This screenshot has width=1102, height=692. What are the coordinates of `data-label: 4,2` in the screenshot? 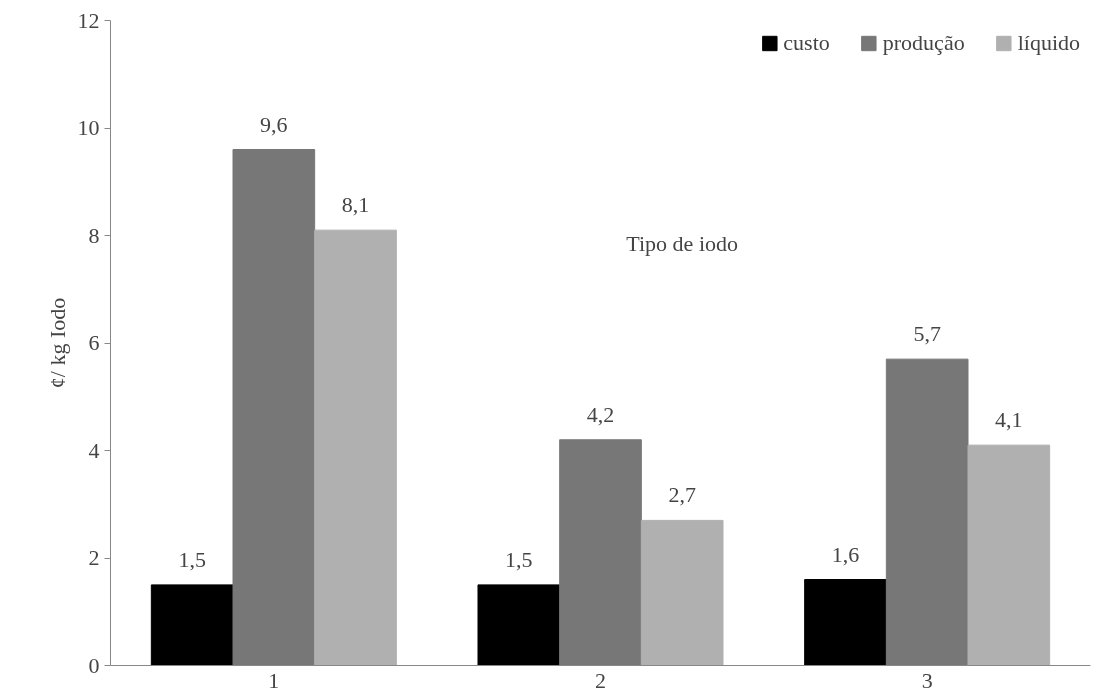 It's located at (600, 414).